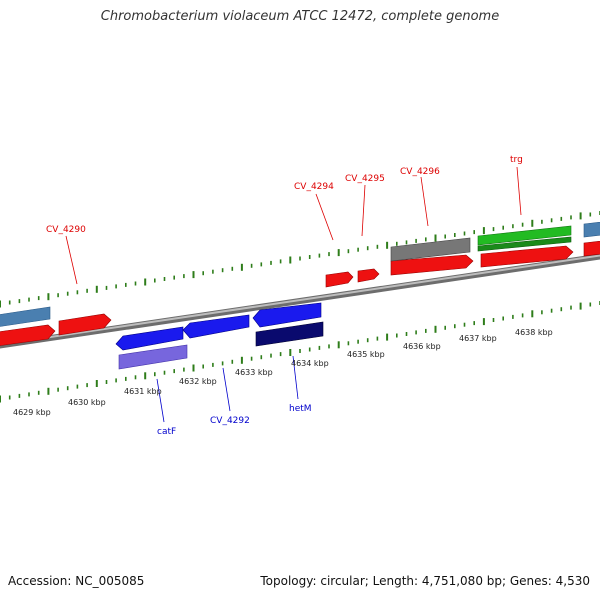 This screenshot has height=600, width=600. I want to click on scale-label: 4633 kbp, so click(254, 372).